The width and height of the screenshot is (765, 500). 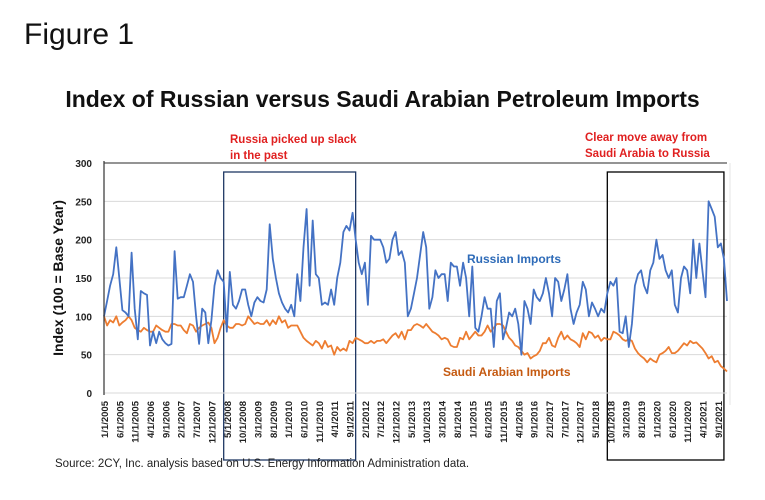 What do you see at coordinates (397, 422) in the screenshot?
I see `x-tick-label: 12/1/2012` at bounding box center [397, 422].